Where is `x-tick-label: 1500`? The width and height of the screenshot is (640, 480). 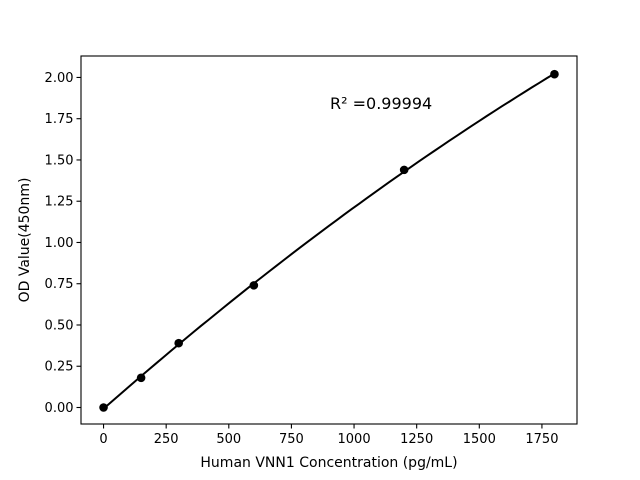
x-tick-label: 1500 is located at coordinates (479, 439).